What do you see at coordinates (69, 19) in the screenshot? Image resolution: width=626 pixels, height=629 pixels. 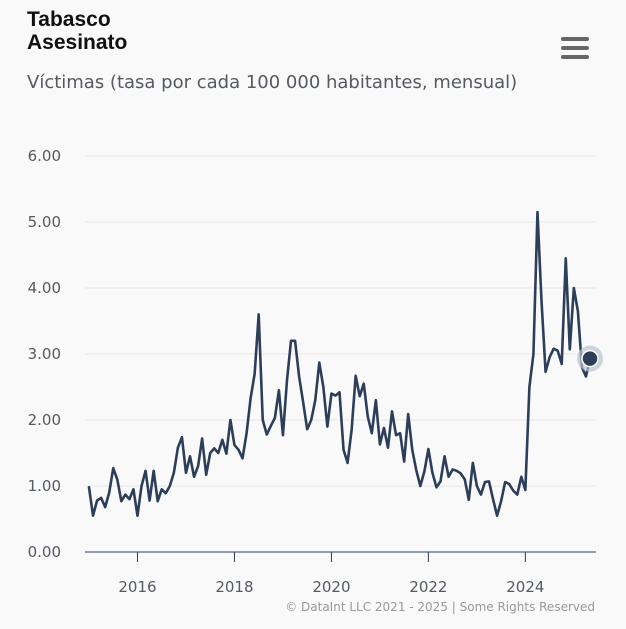 I see `title-line-1: Tabasco` at bounding box center [69, 19].